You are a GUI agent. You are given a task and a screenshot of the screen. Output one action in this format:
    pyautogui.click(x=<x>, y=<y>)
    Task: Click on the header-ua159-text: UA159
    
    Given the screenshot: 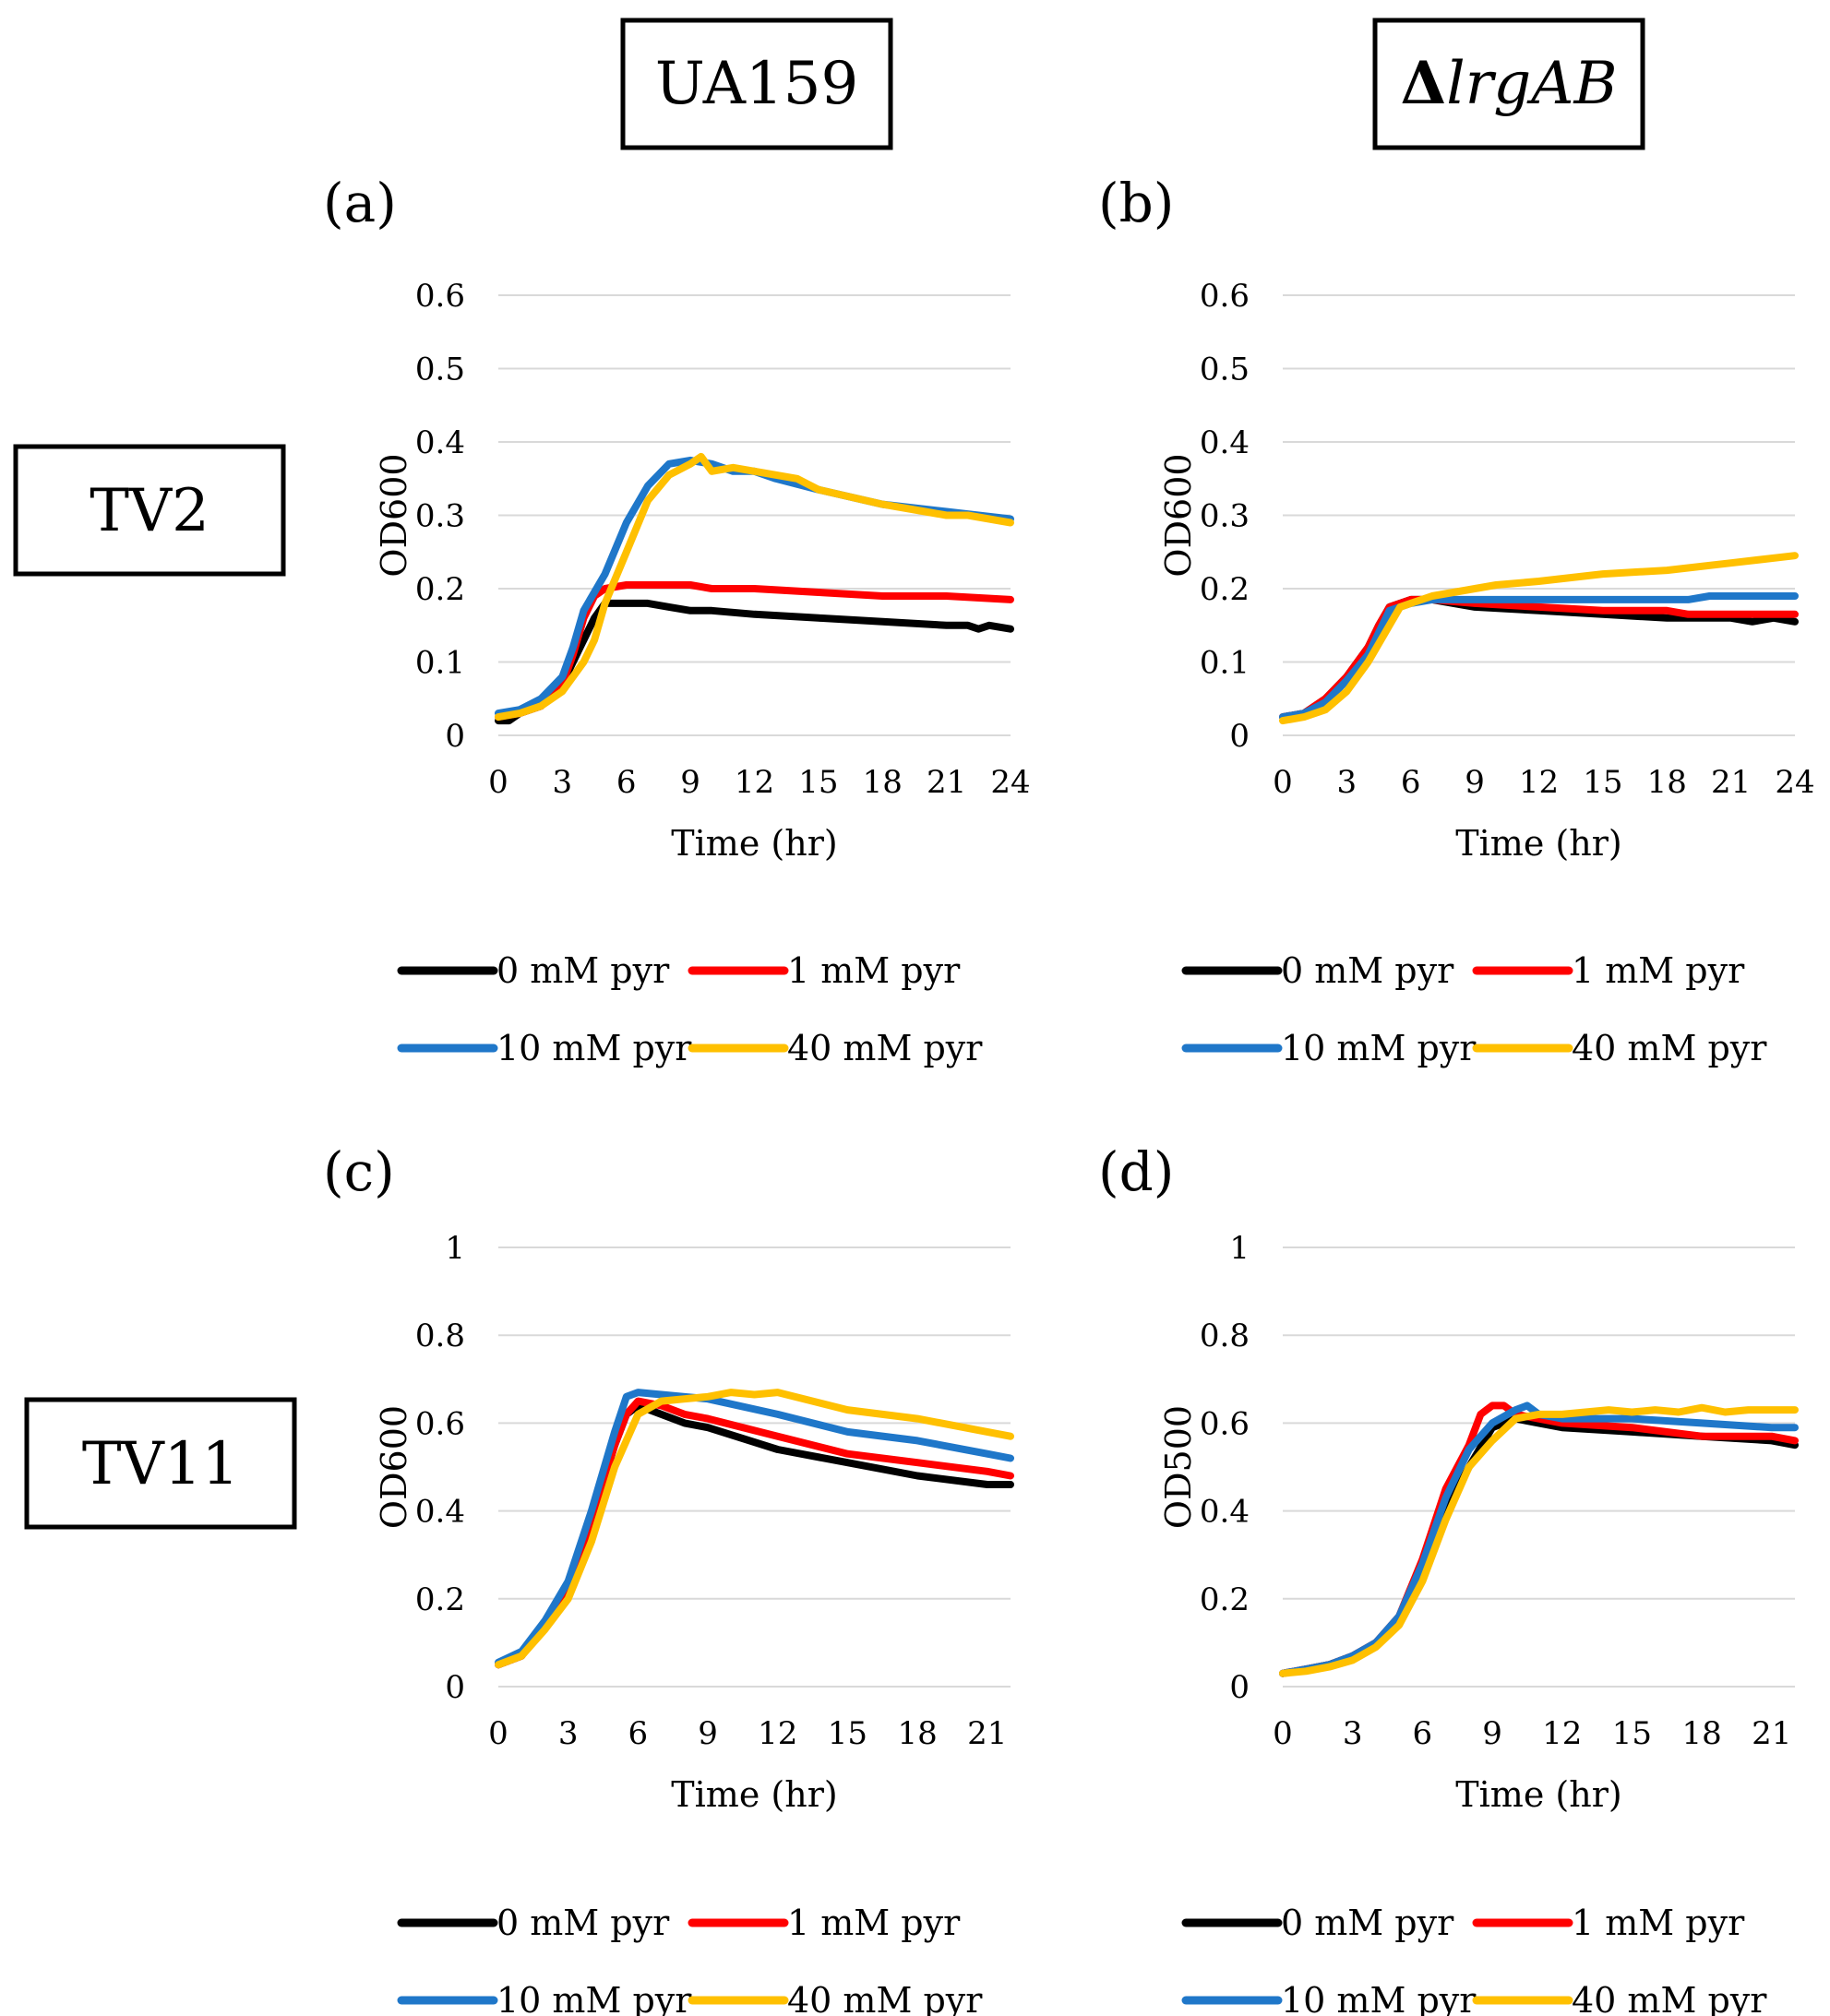 What is the action you would take?
    pyautogui.click(x=757, y=84)
    